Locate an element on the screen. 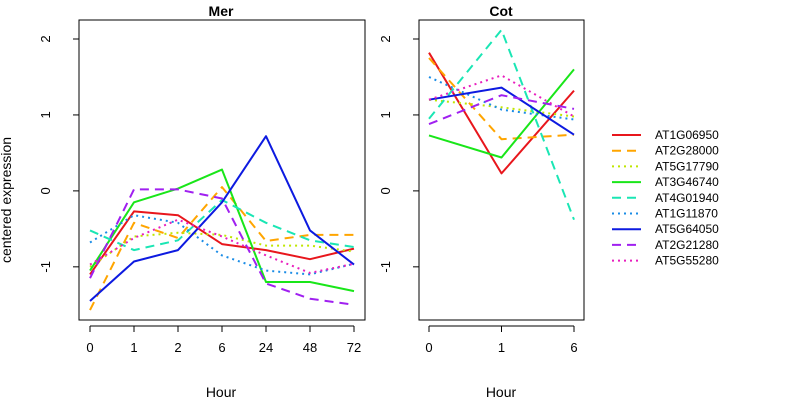 Image resolution: width=800 pixels, height=405 pixels. y-axis-label: centered expression is located at coordinates (7, 200).